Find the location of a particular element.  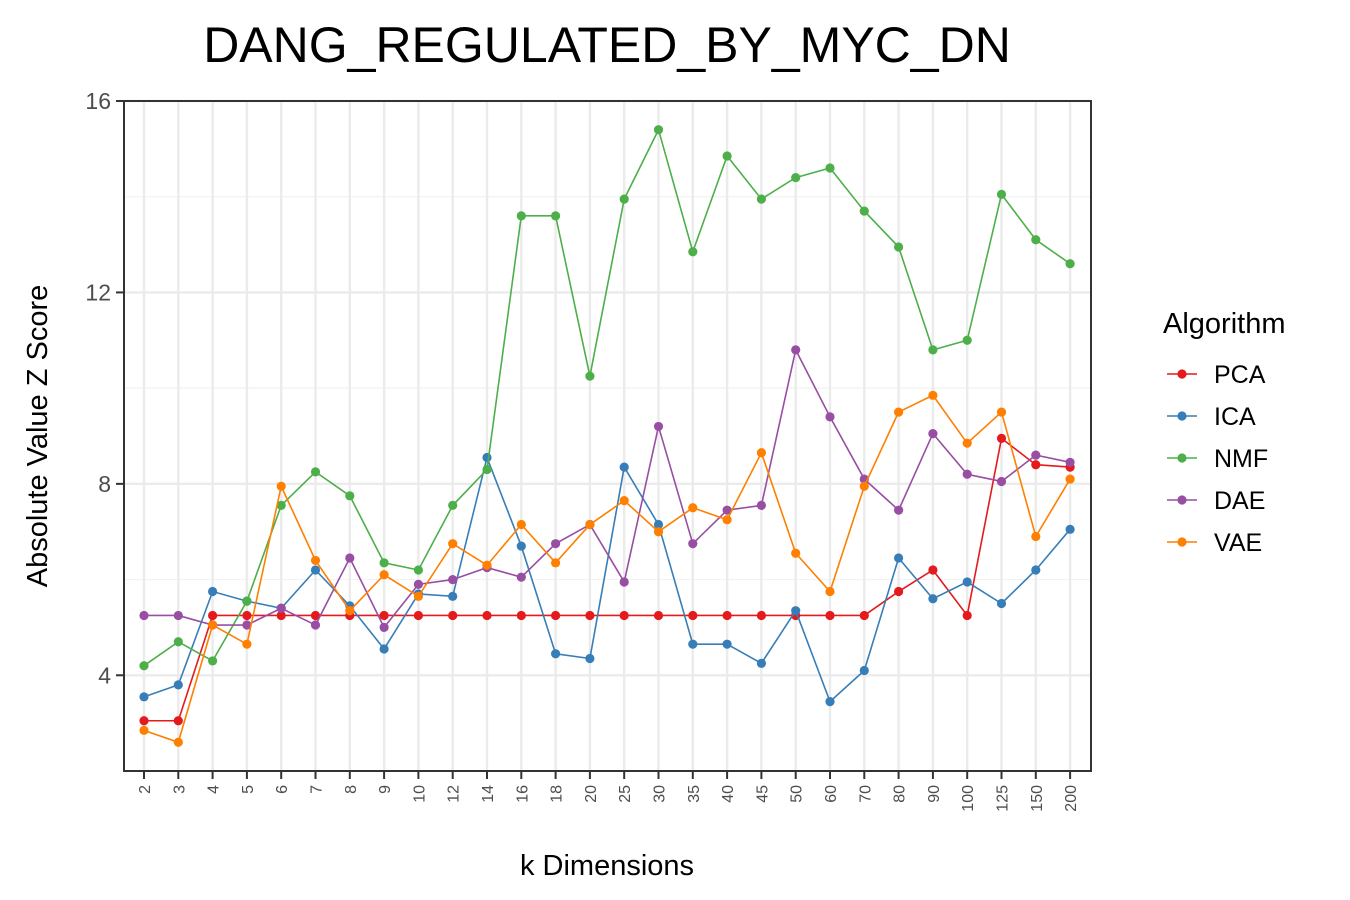

x-axis-title: k Dimensions is located at coordinates (607, 866).